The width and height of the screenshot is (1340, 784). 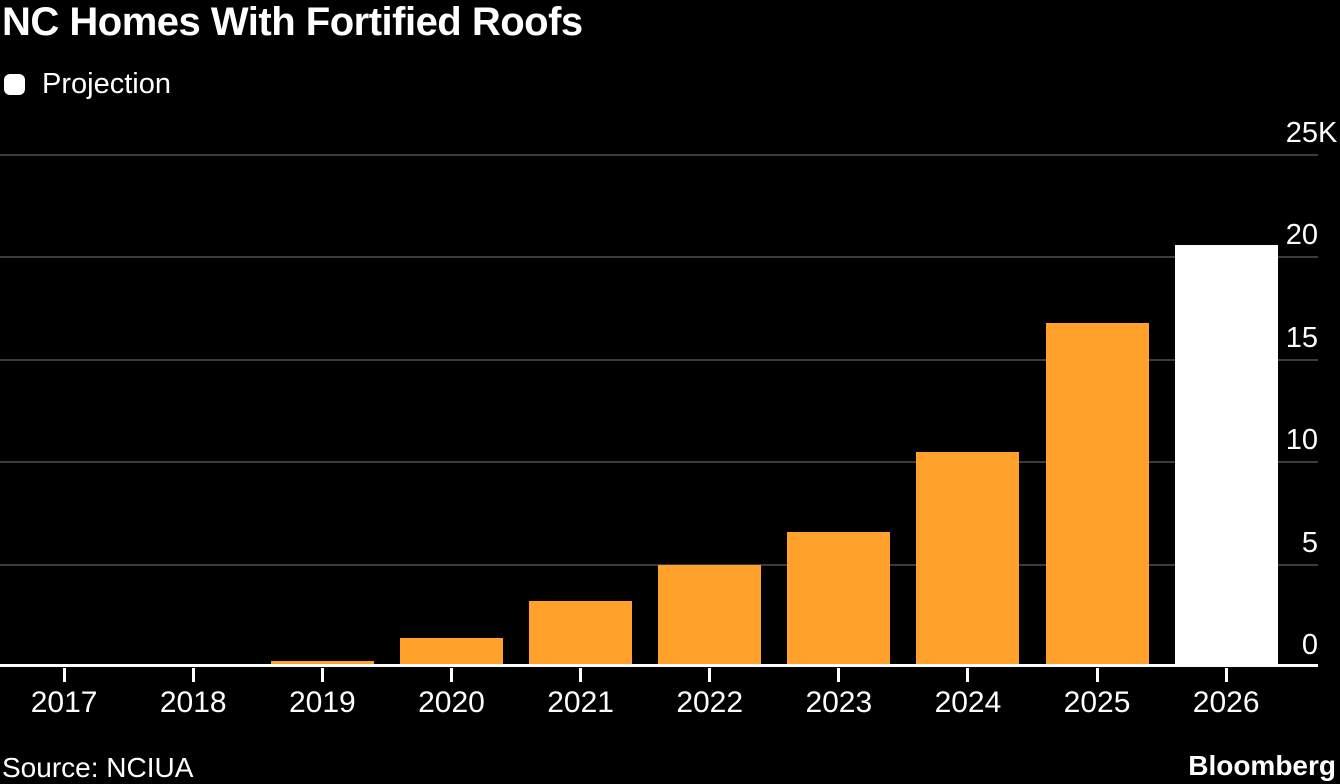 I want to click on x-axis-label-2019: 2019, so click(x=322, y=702).